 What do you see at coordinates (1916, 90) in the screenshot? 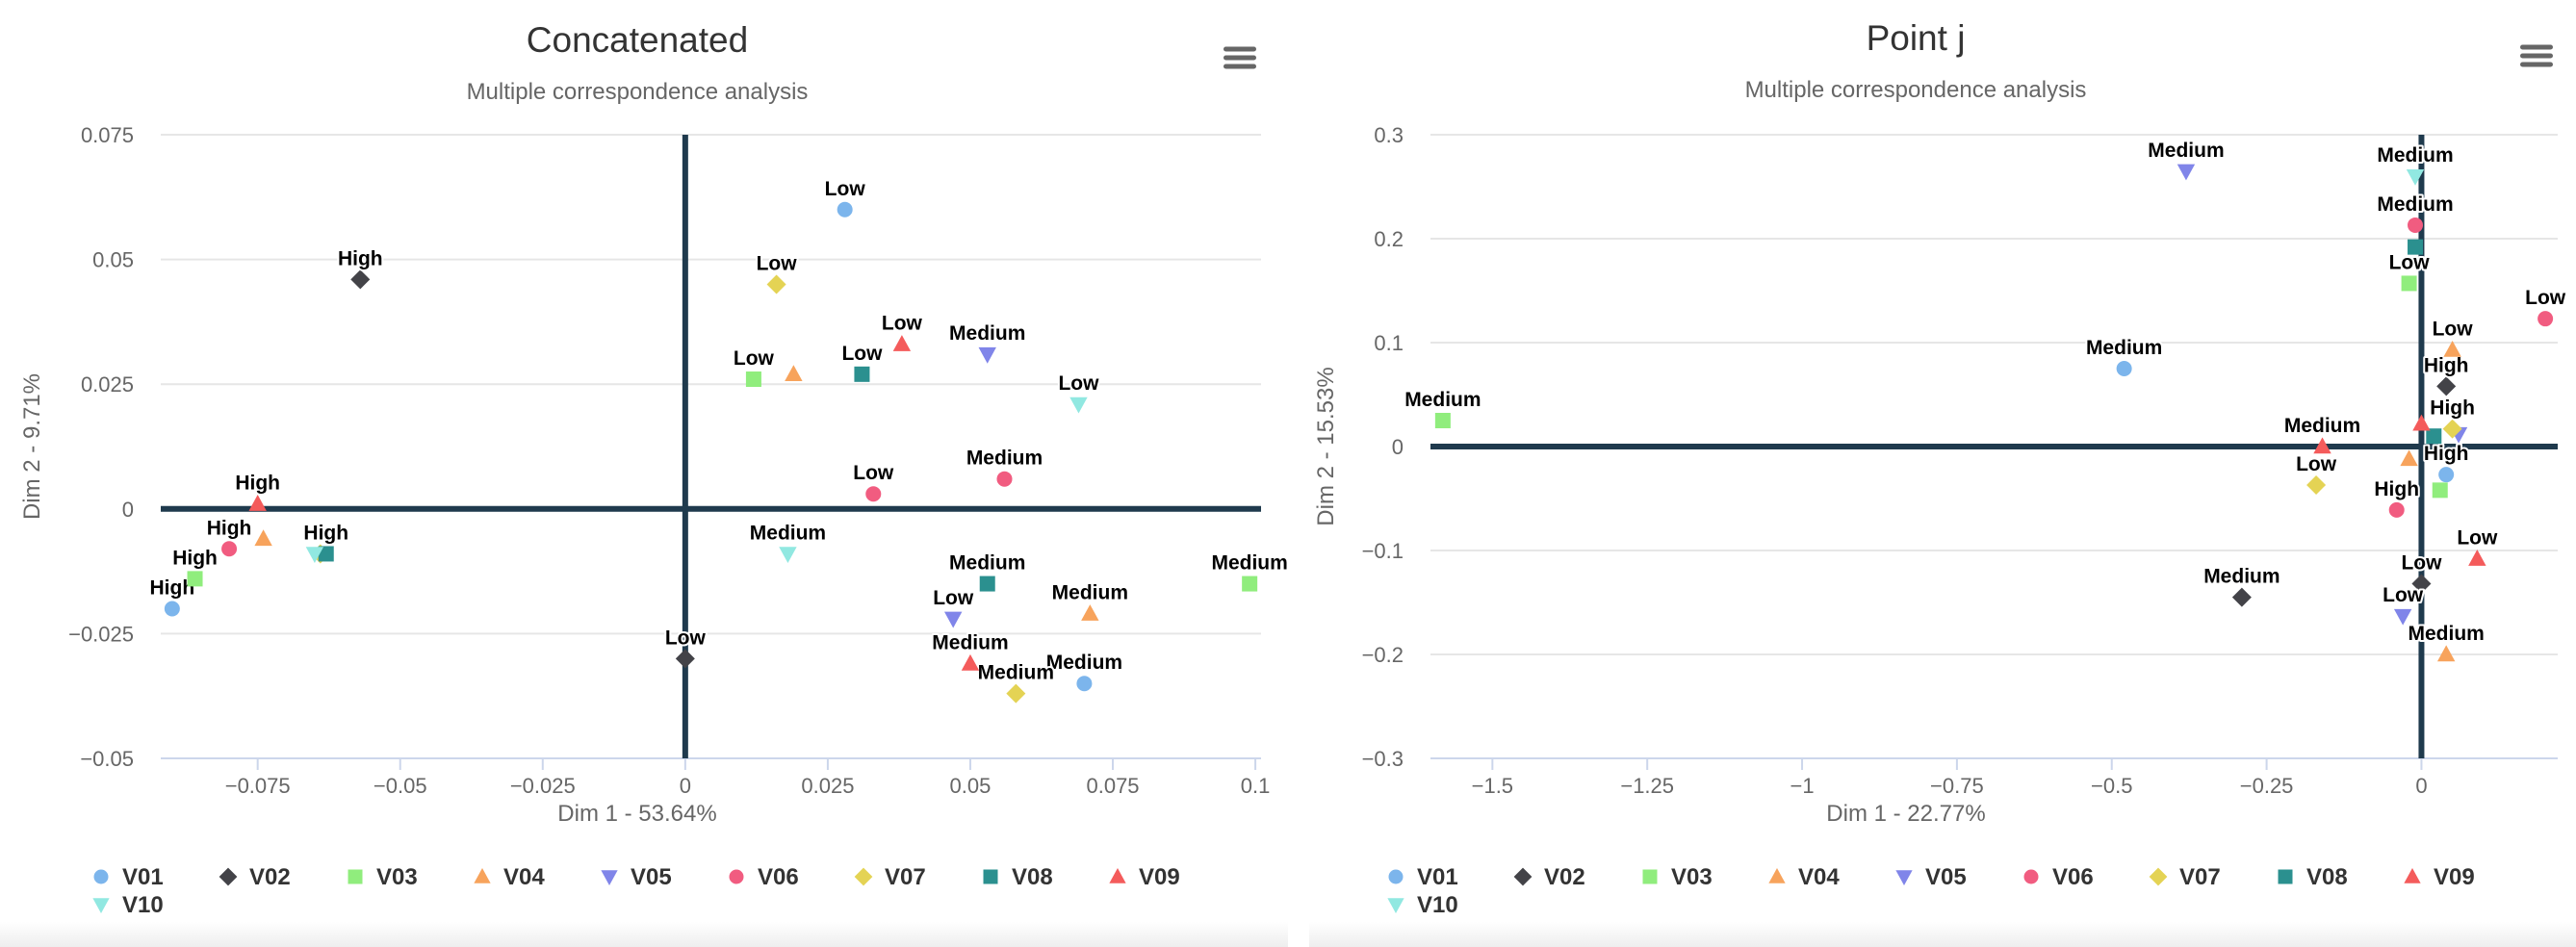
I see `chart-subtitle: Multiple correspondence analysis` at bounding box center [1916, 90].